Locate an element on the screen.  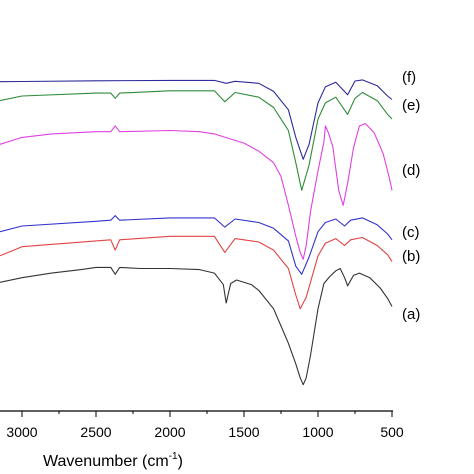
series-labels: (f) (e) (d) (c) (b) (a) is located at coordinates (411, 196).